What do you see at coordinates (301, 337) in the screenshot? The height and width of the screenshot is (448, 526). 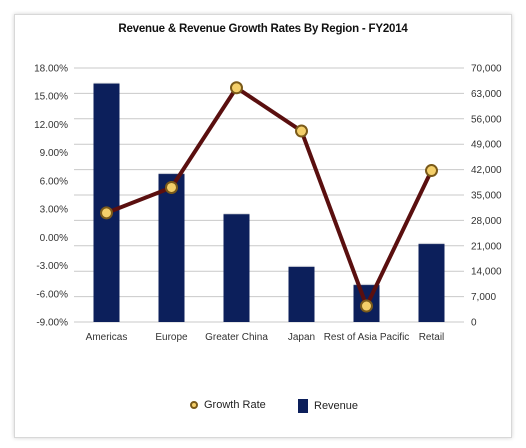 I see `category-label: Japan` at bounding box center [301, 337].